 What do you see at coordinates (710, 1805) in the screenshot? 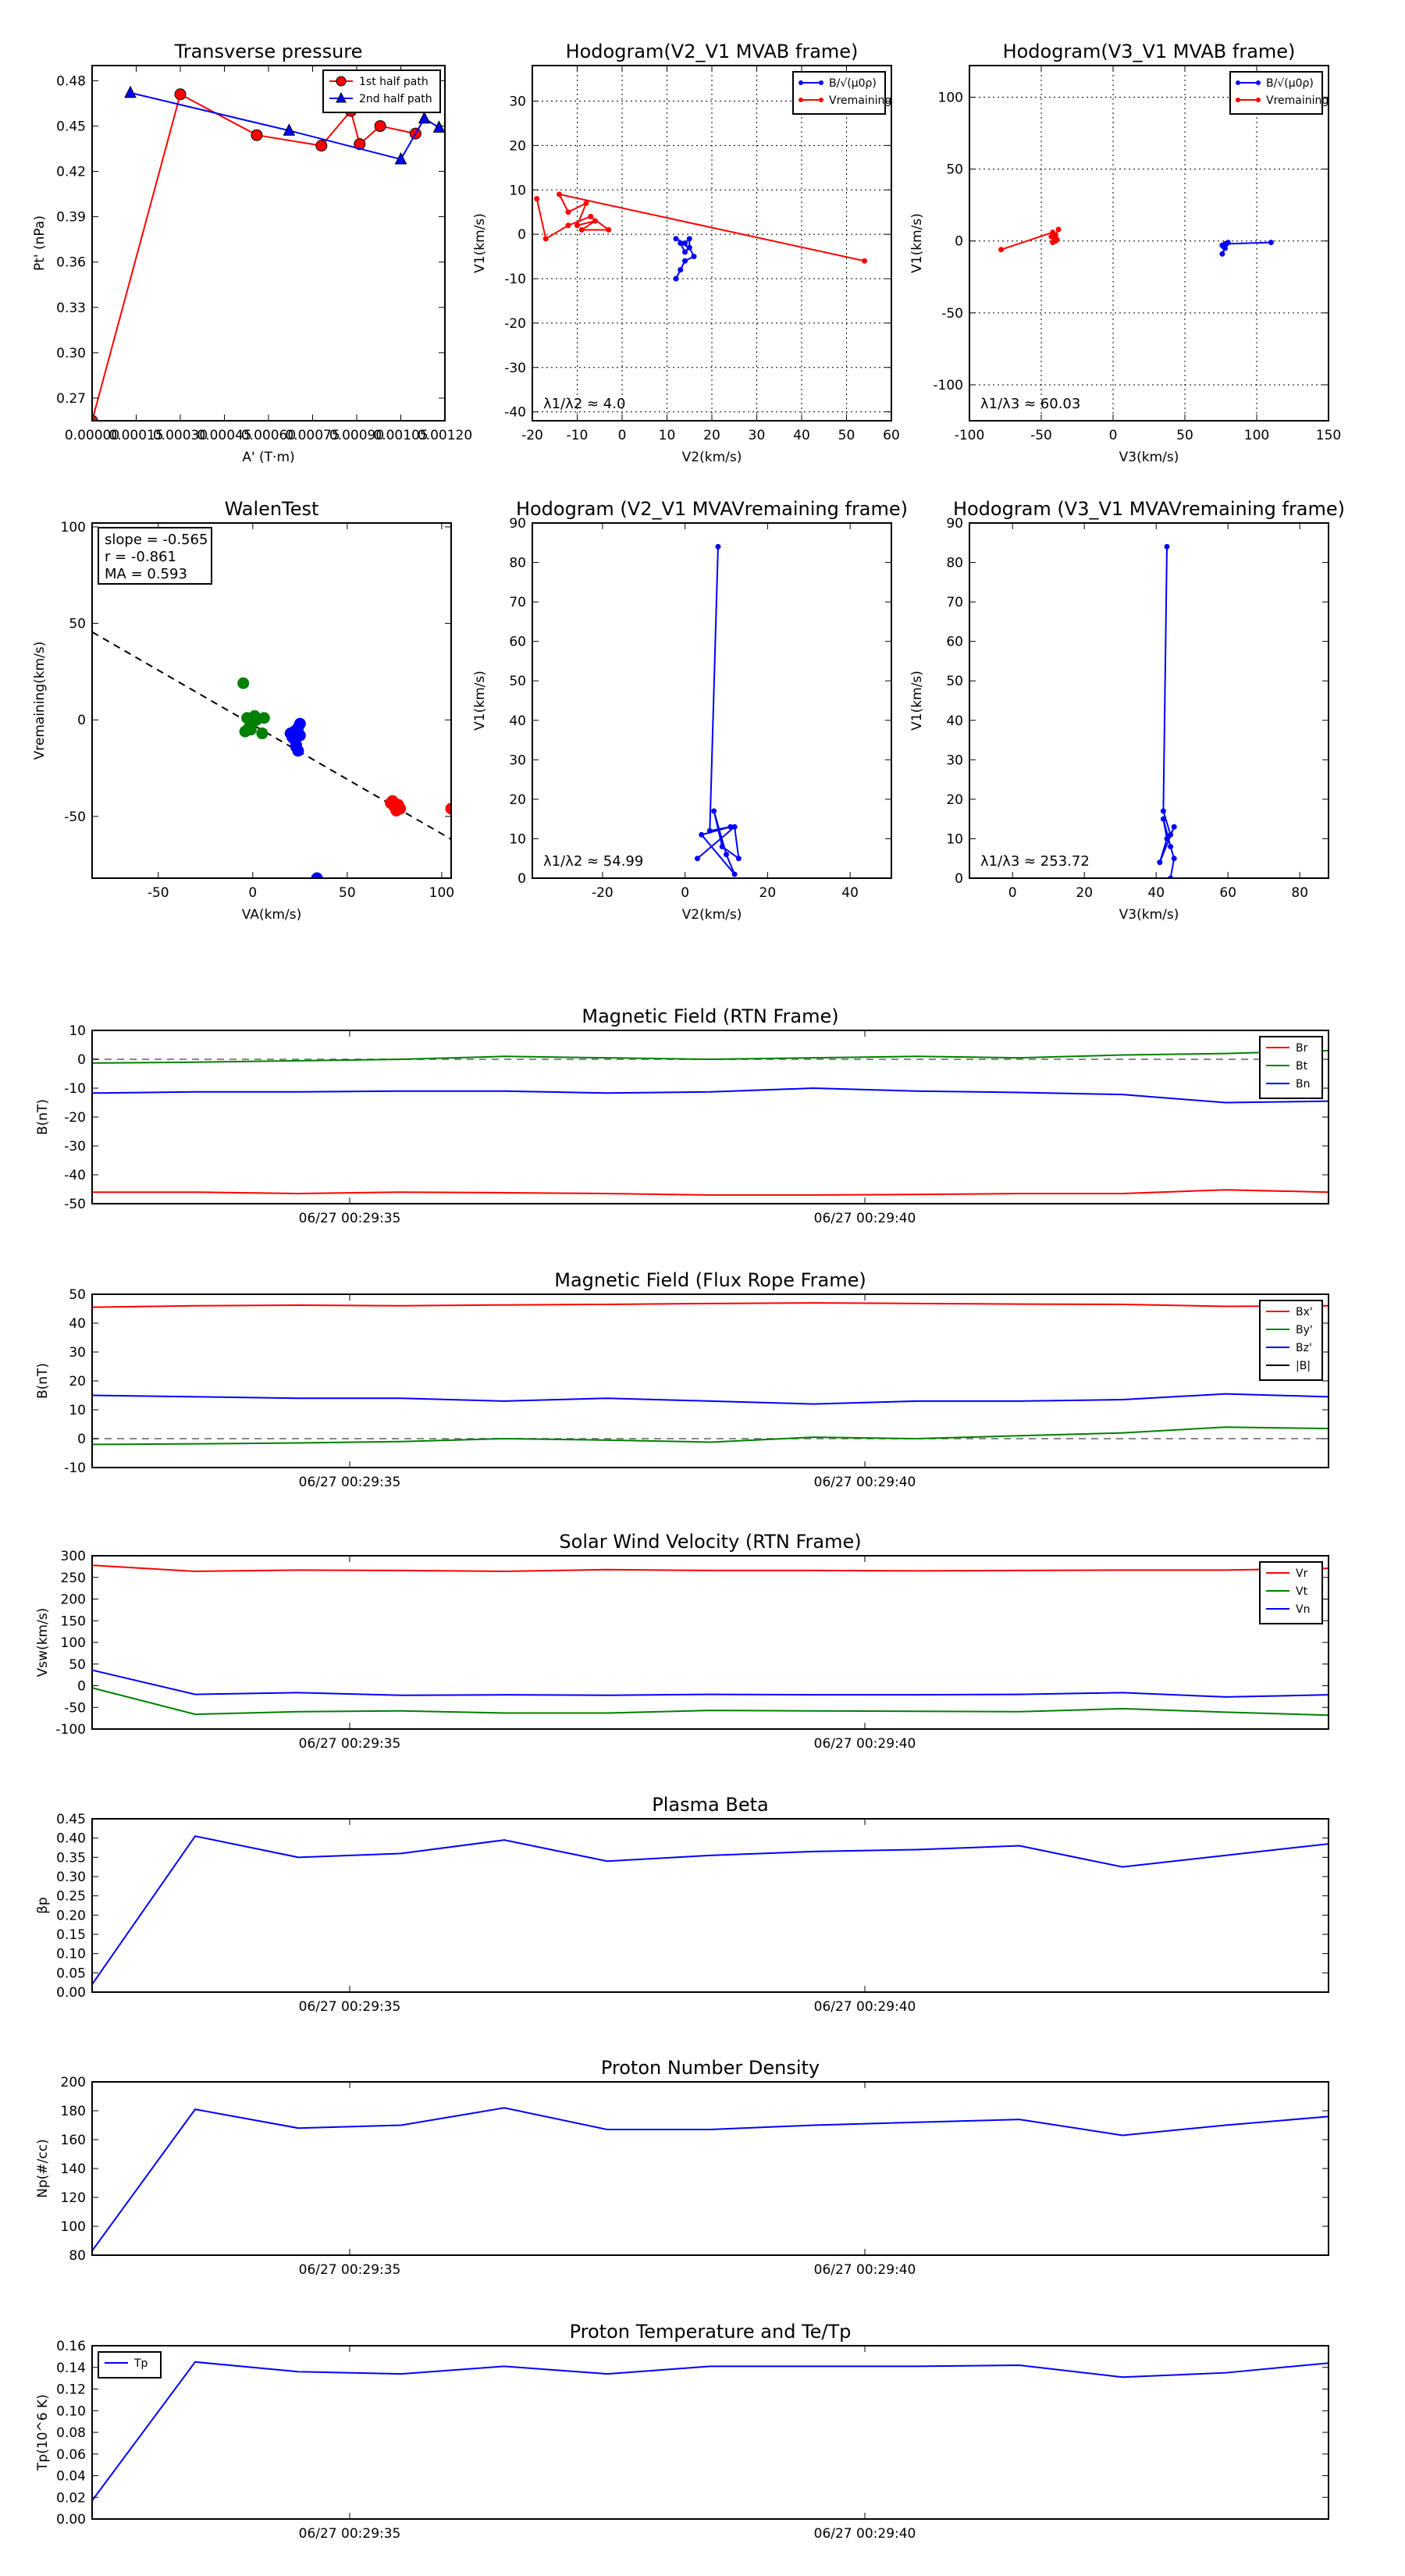
I see `beta-title: Plasma Beta` at bounding box center [710, 1805].